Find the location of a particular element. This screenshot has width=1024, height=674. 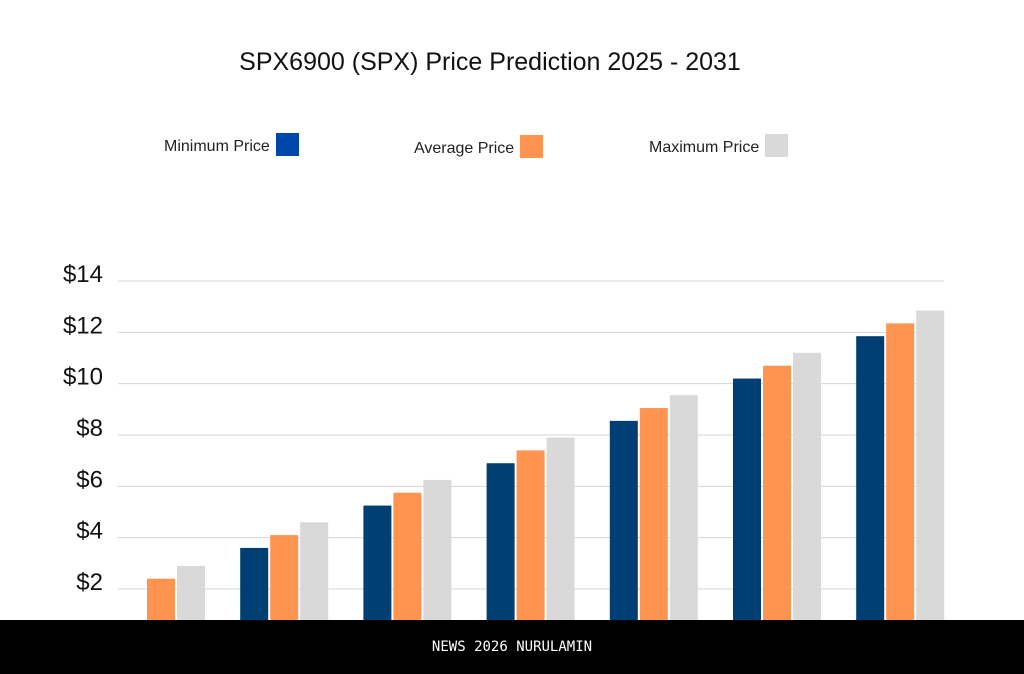

y-tick-label: $4 is located at coordinates (89, 531).